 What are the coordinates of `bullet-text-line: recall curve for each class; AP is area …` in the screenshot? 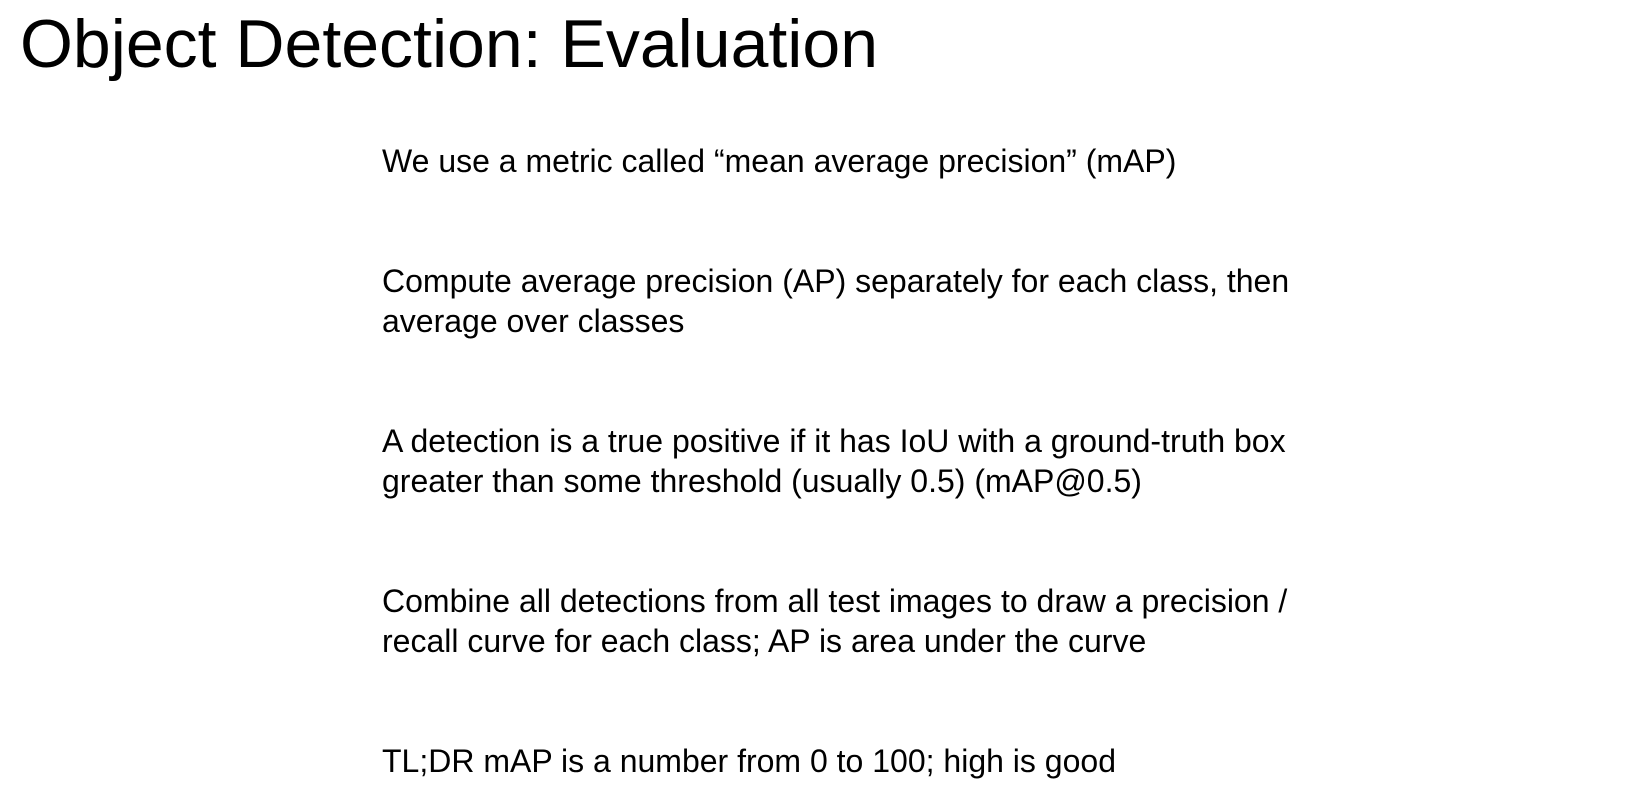 It's located at (764, 641).